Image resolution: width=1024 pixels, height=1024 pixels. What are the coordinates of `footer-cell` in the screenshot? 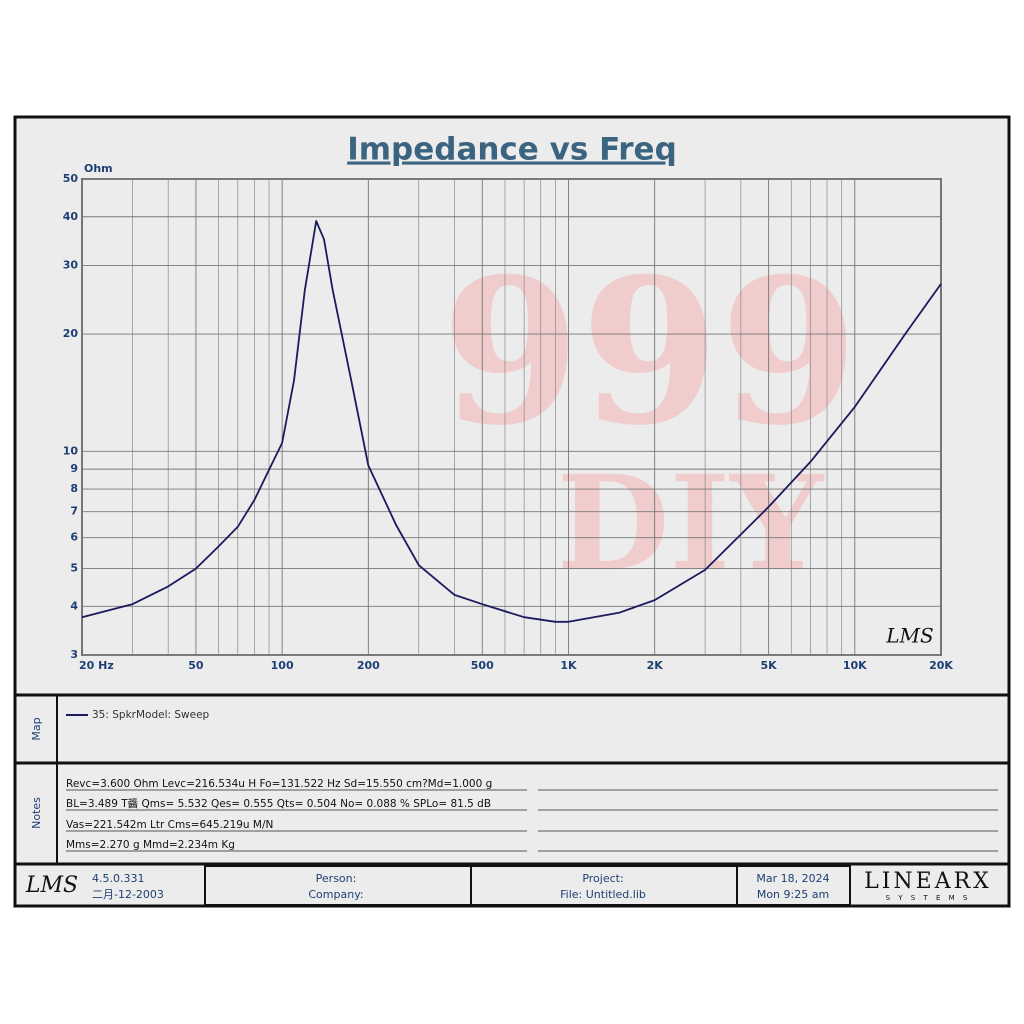 It's located at (793, 885).